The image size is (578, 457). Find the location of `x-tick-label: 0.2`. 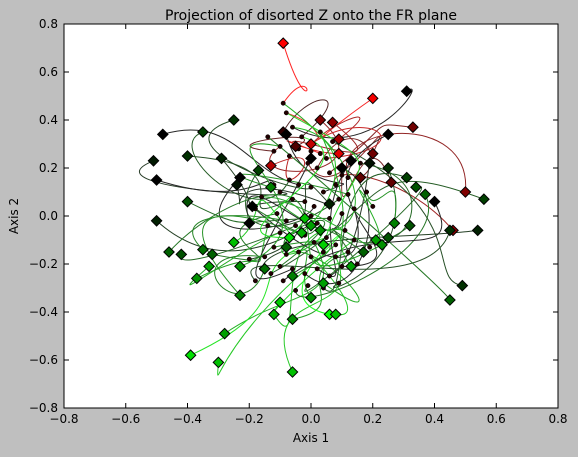

x-tick-label: 0.2 is located at coordinates (372, 419).